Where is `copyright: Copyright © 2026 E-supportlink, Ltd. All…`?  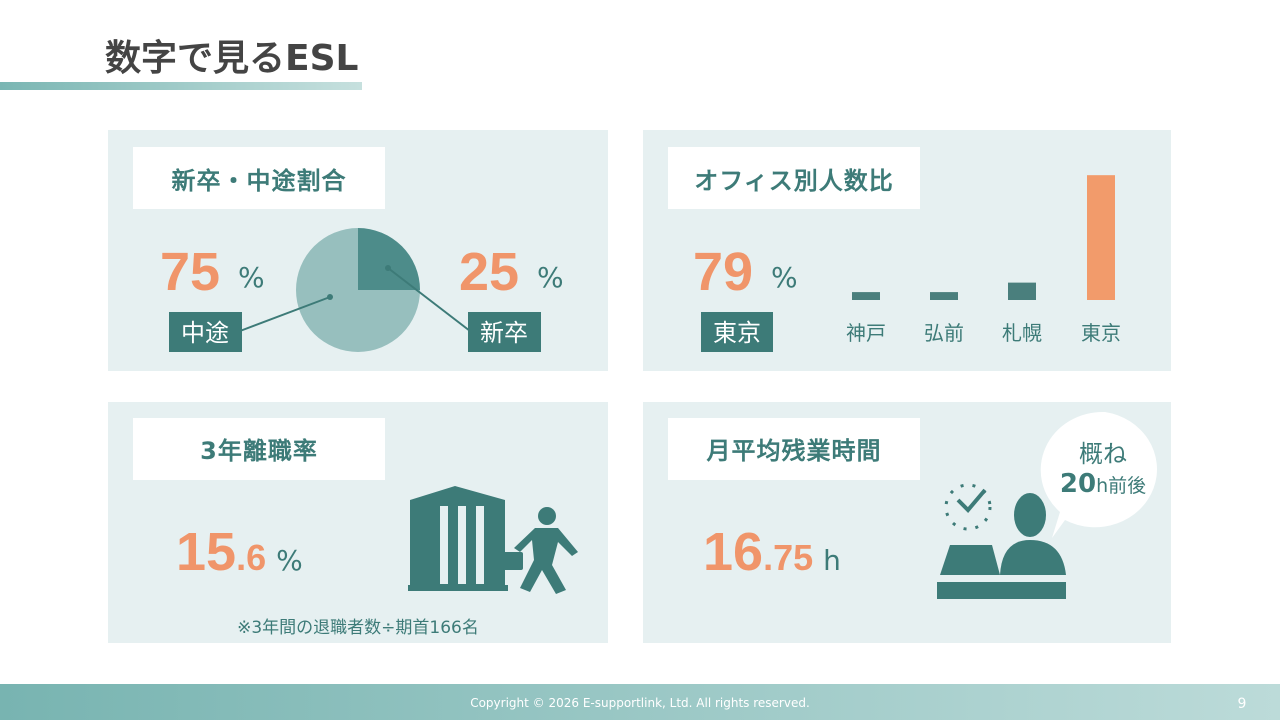 copyright: Copyright © 2026 E-supportlink, Ltd. All… is located at coordinates (640, 703).